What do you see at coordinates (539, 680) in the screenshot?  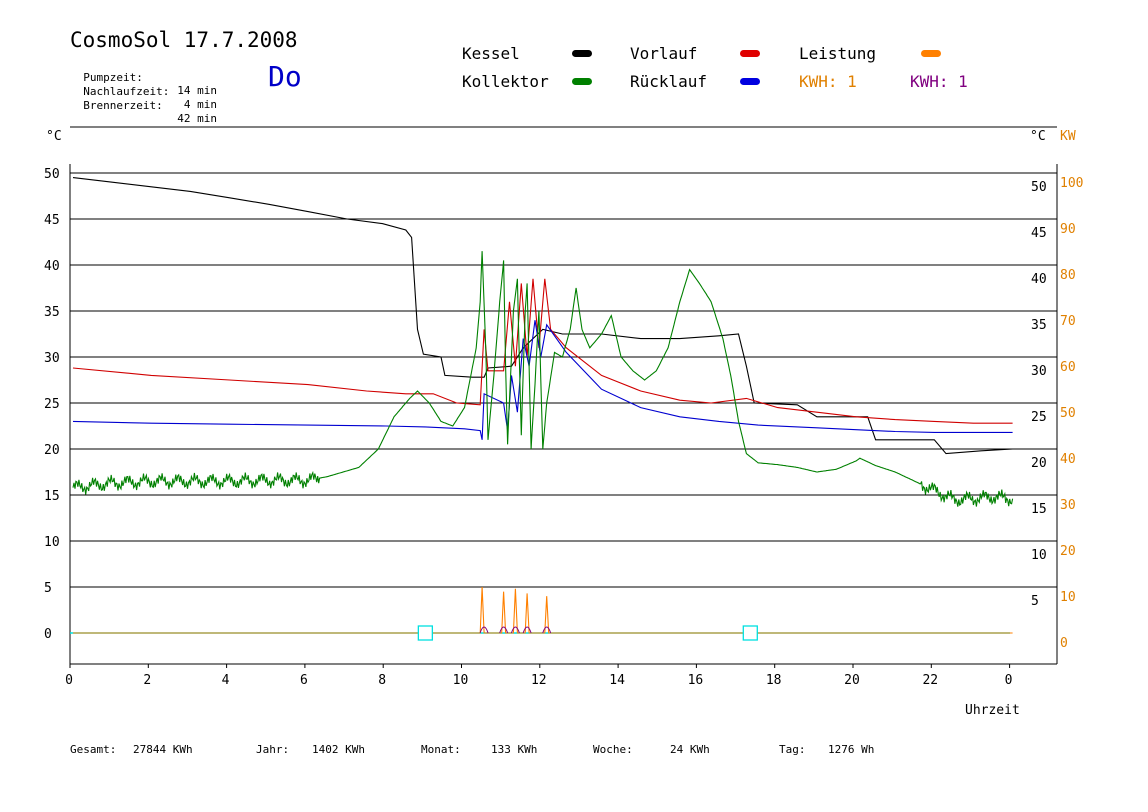 I see `x-tick-label: 12` at bounding box center [539, 680].